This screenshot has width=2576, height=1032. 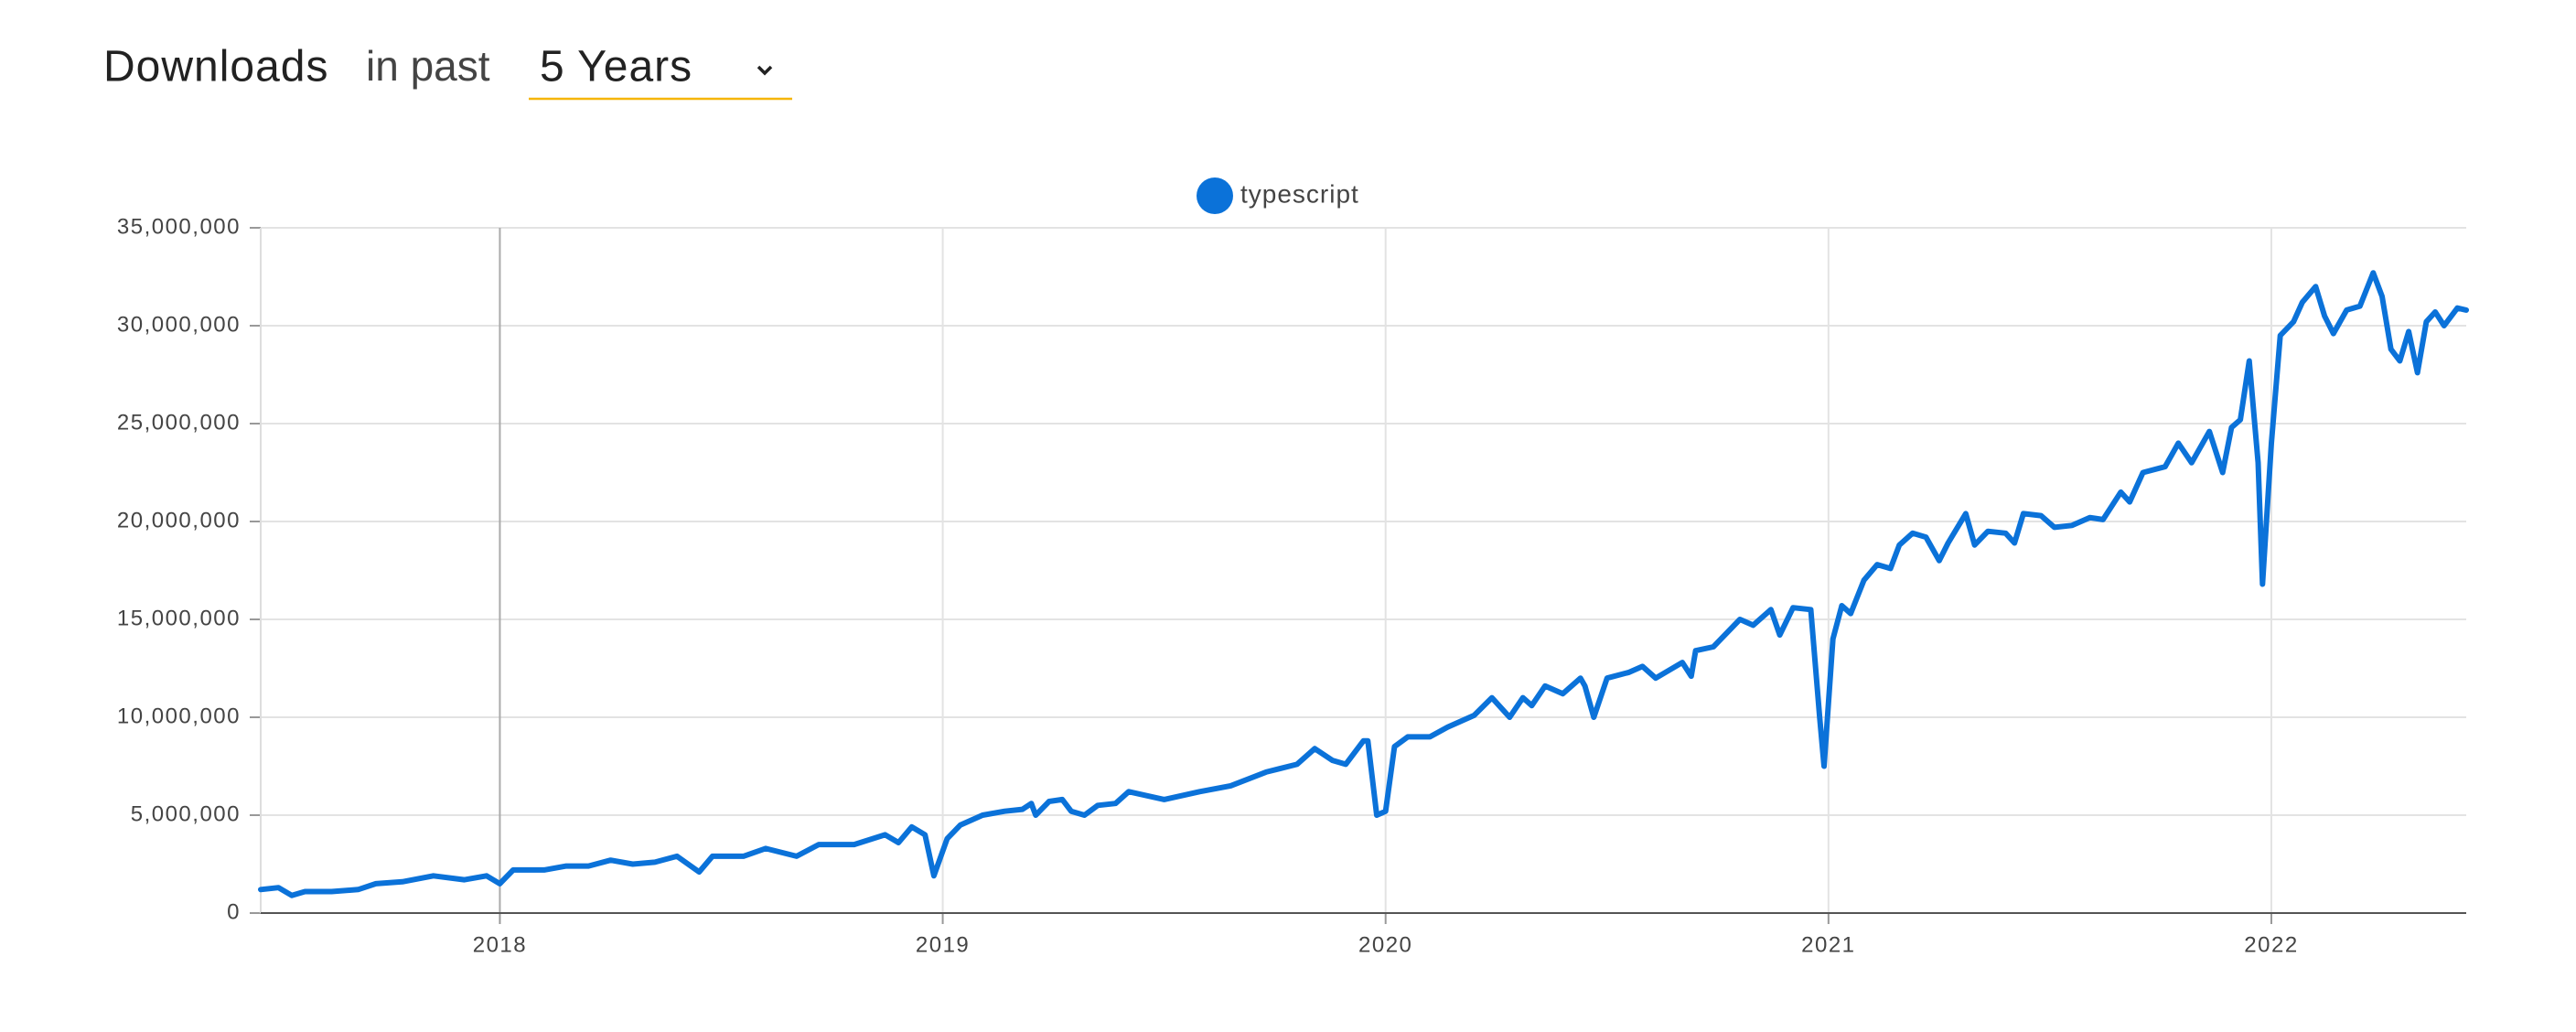 I want to click on y-tick-label: 10,000,000, so click(x=179, y=716).